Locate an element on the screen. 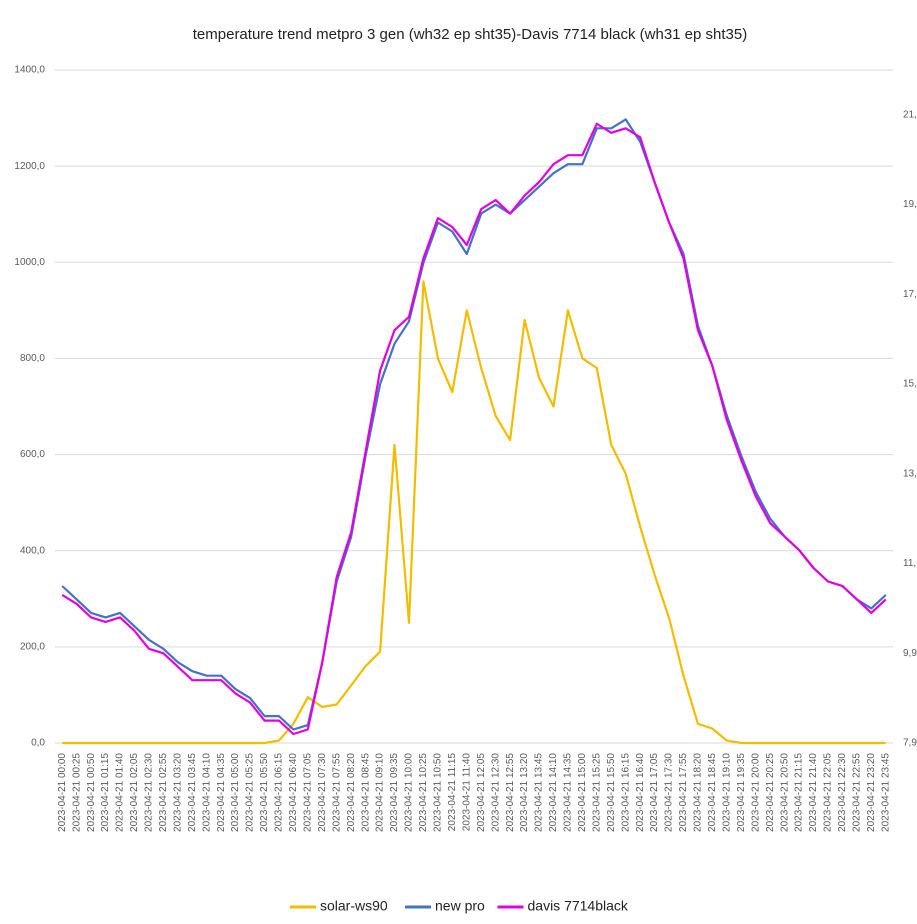 Image resolution: width=917 pixels, height=924 pixels. x-tick-label: 2023-04-21 23:20 is located at coordinates (871, 792).